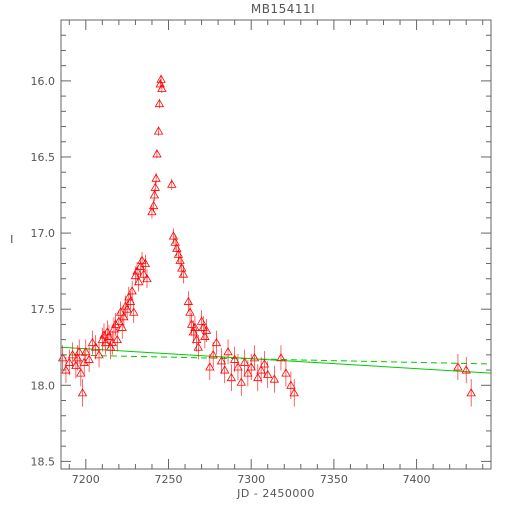 The width and height of the screenshot is (510, 510). I want to click on y-tick-label: 17.0, so click(43, 233).